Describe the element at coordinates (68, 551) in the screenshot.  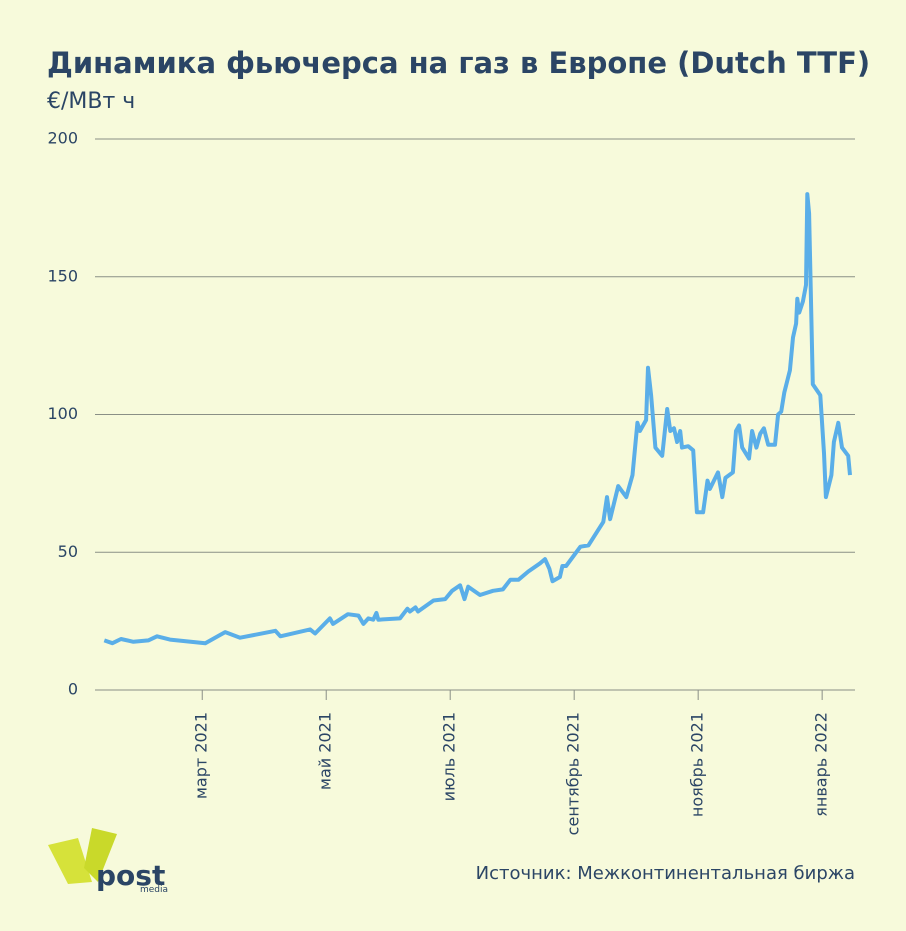
I see `y-tick-label: 50` at that location.